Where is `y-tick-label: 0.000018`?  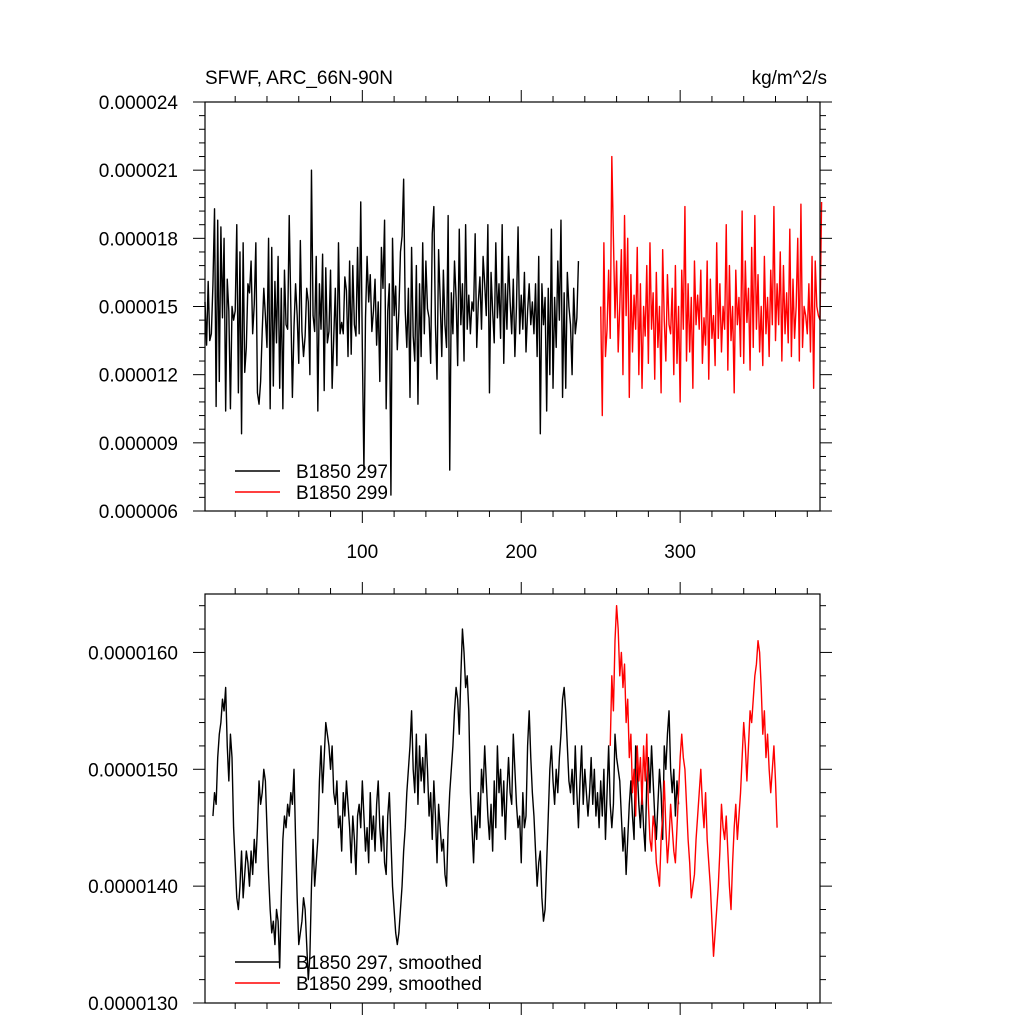
y-tick-label: 0.000018 is located at coordinates (138, 239).